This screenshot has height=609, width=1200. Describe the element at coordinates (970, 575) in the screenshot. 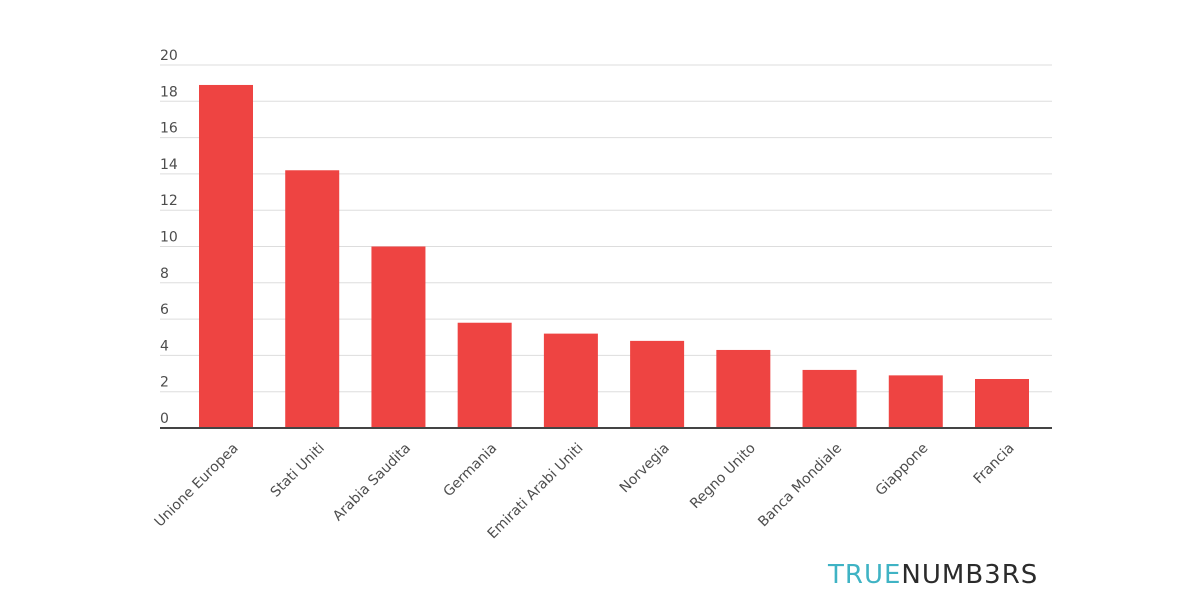

I see `logo-part-numbers: NUMB3RS` at that location.